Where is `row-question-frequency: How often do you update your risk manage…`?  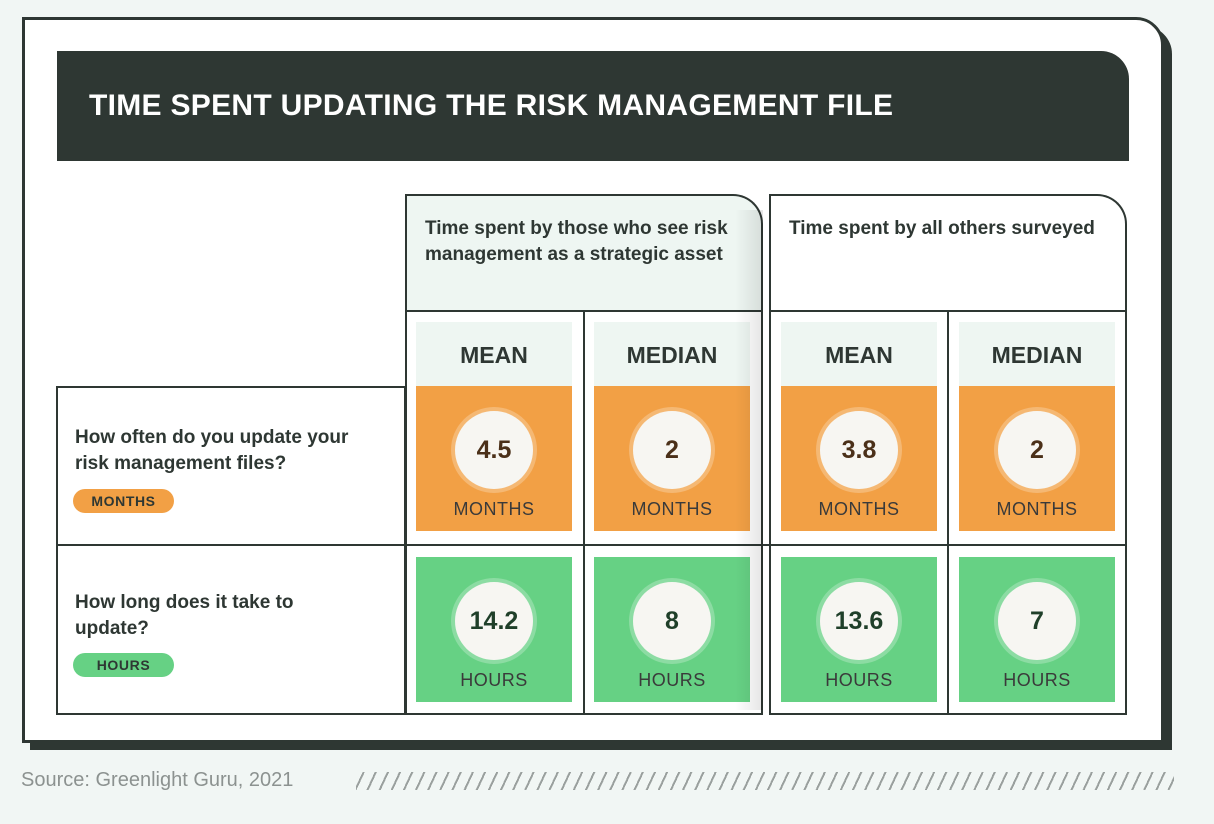 row-question-frequency: How often do you update your risk manage… is located at coordinates (212, 450).